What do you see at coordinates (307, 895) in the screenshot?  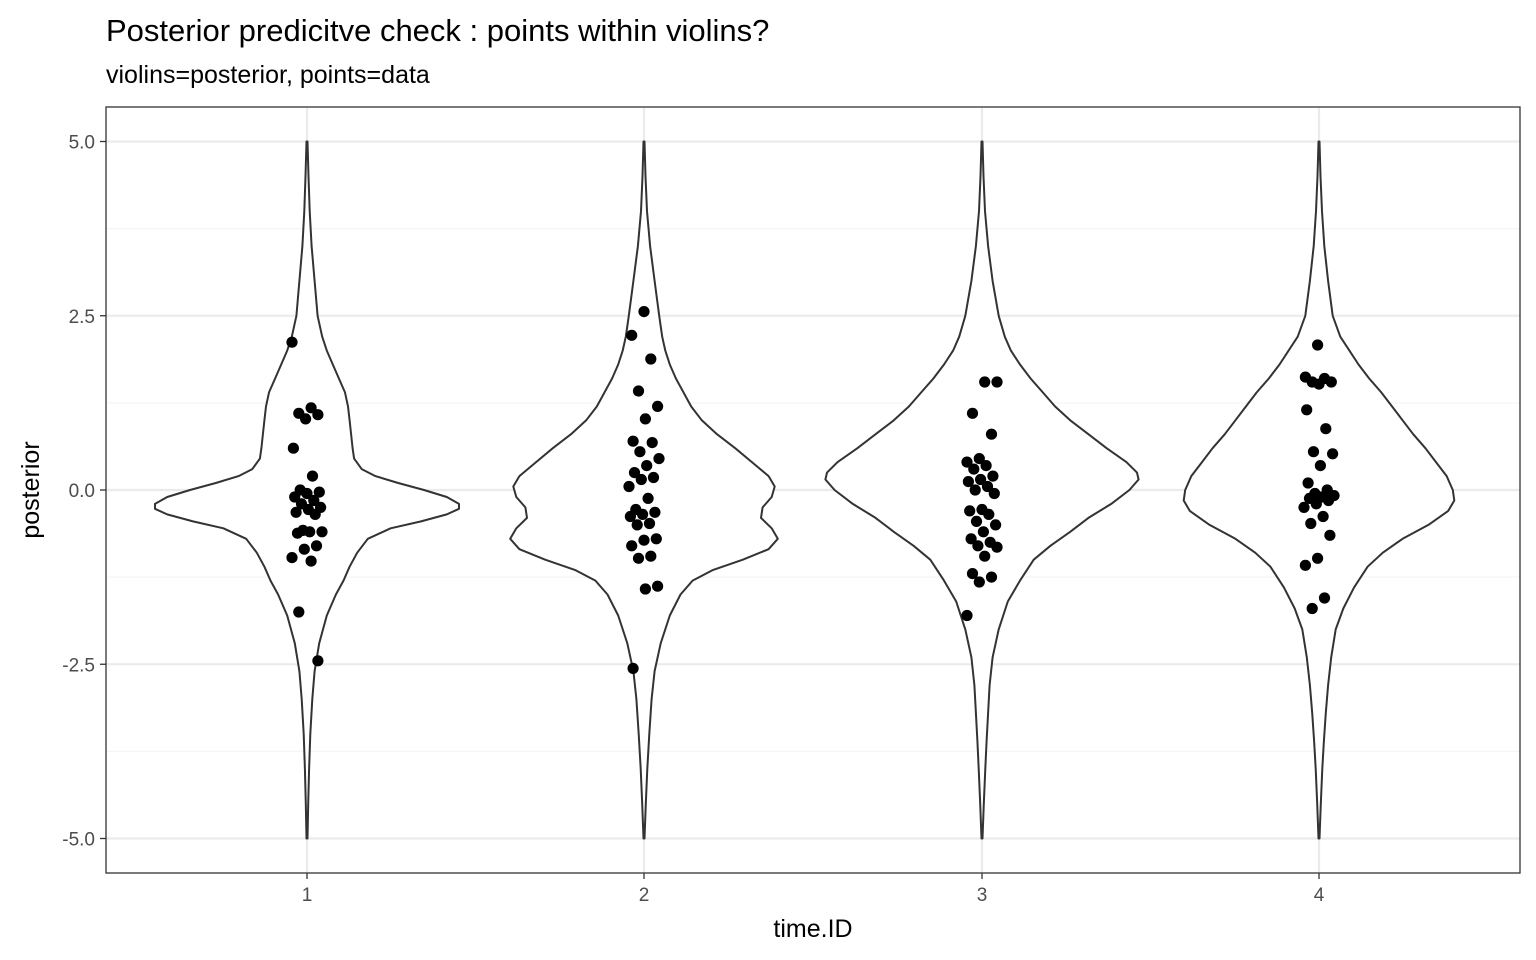 I see `x-tick-label: 1` at bounding box center [307, 895].